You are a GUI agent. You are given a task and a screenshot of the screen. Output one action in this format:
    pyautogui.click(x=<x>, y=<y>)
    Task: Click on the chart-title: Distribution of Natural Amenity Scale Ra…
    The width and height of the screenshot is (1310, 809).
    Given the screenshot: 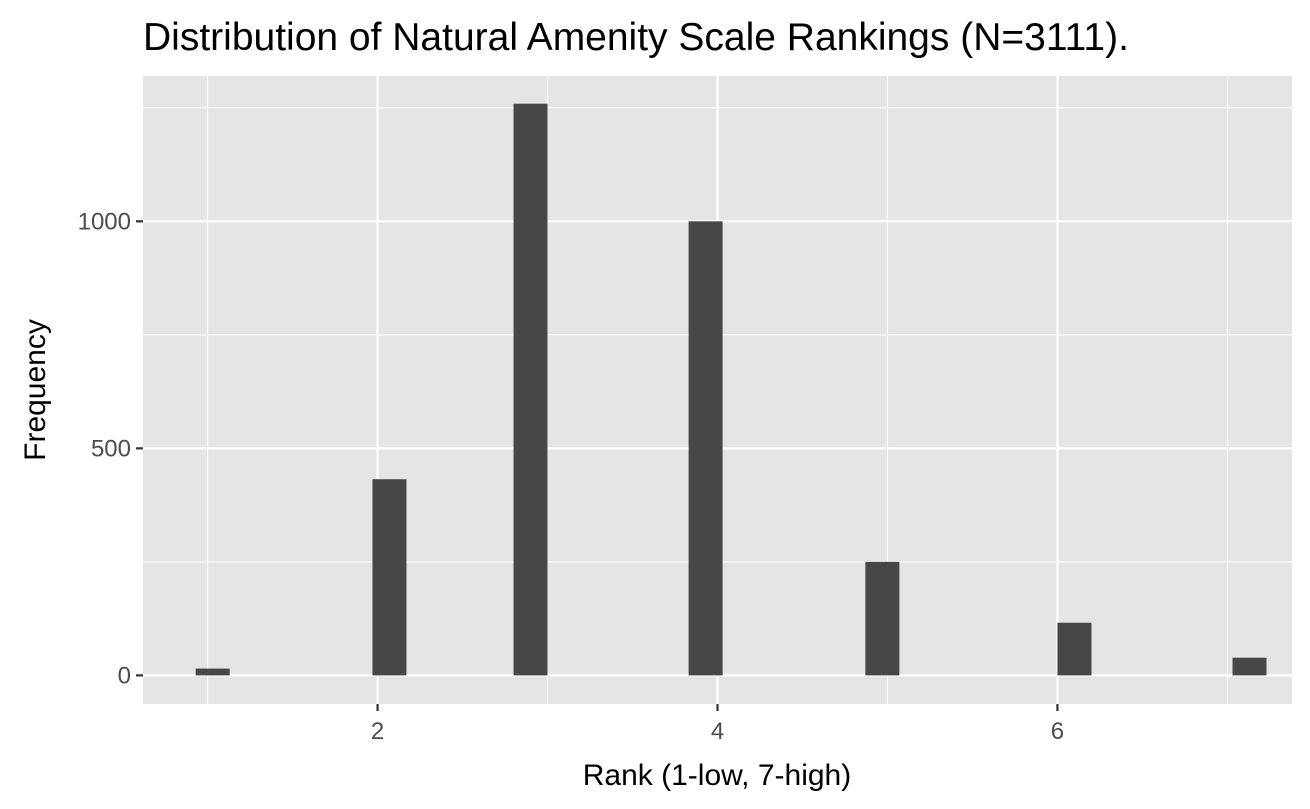 What is the action you would take?
    pyautogui.click(x=636, y=37)
    